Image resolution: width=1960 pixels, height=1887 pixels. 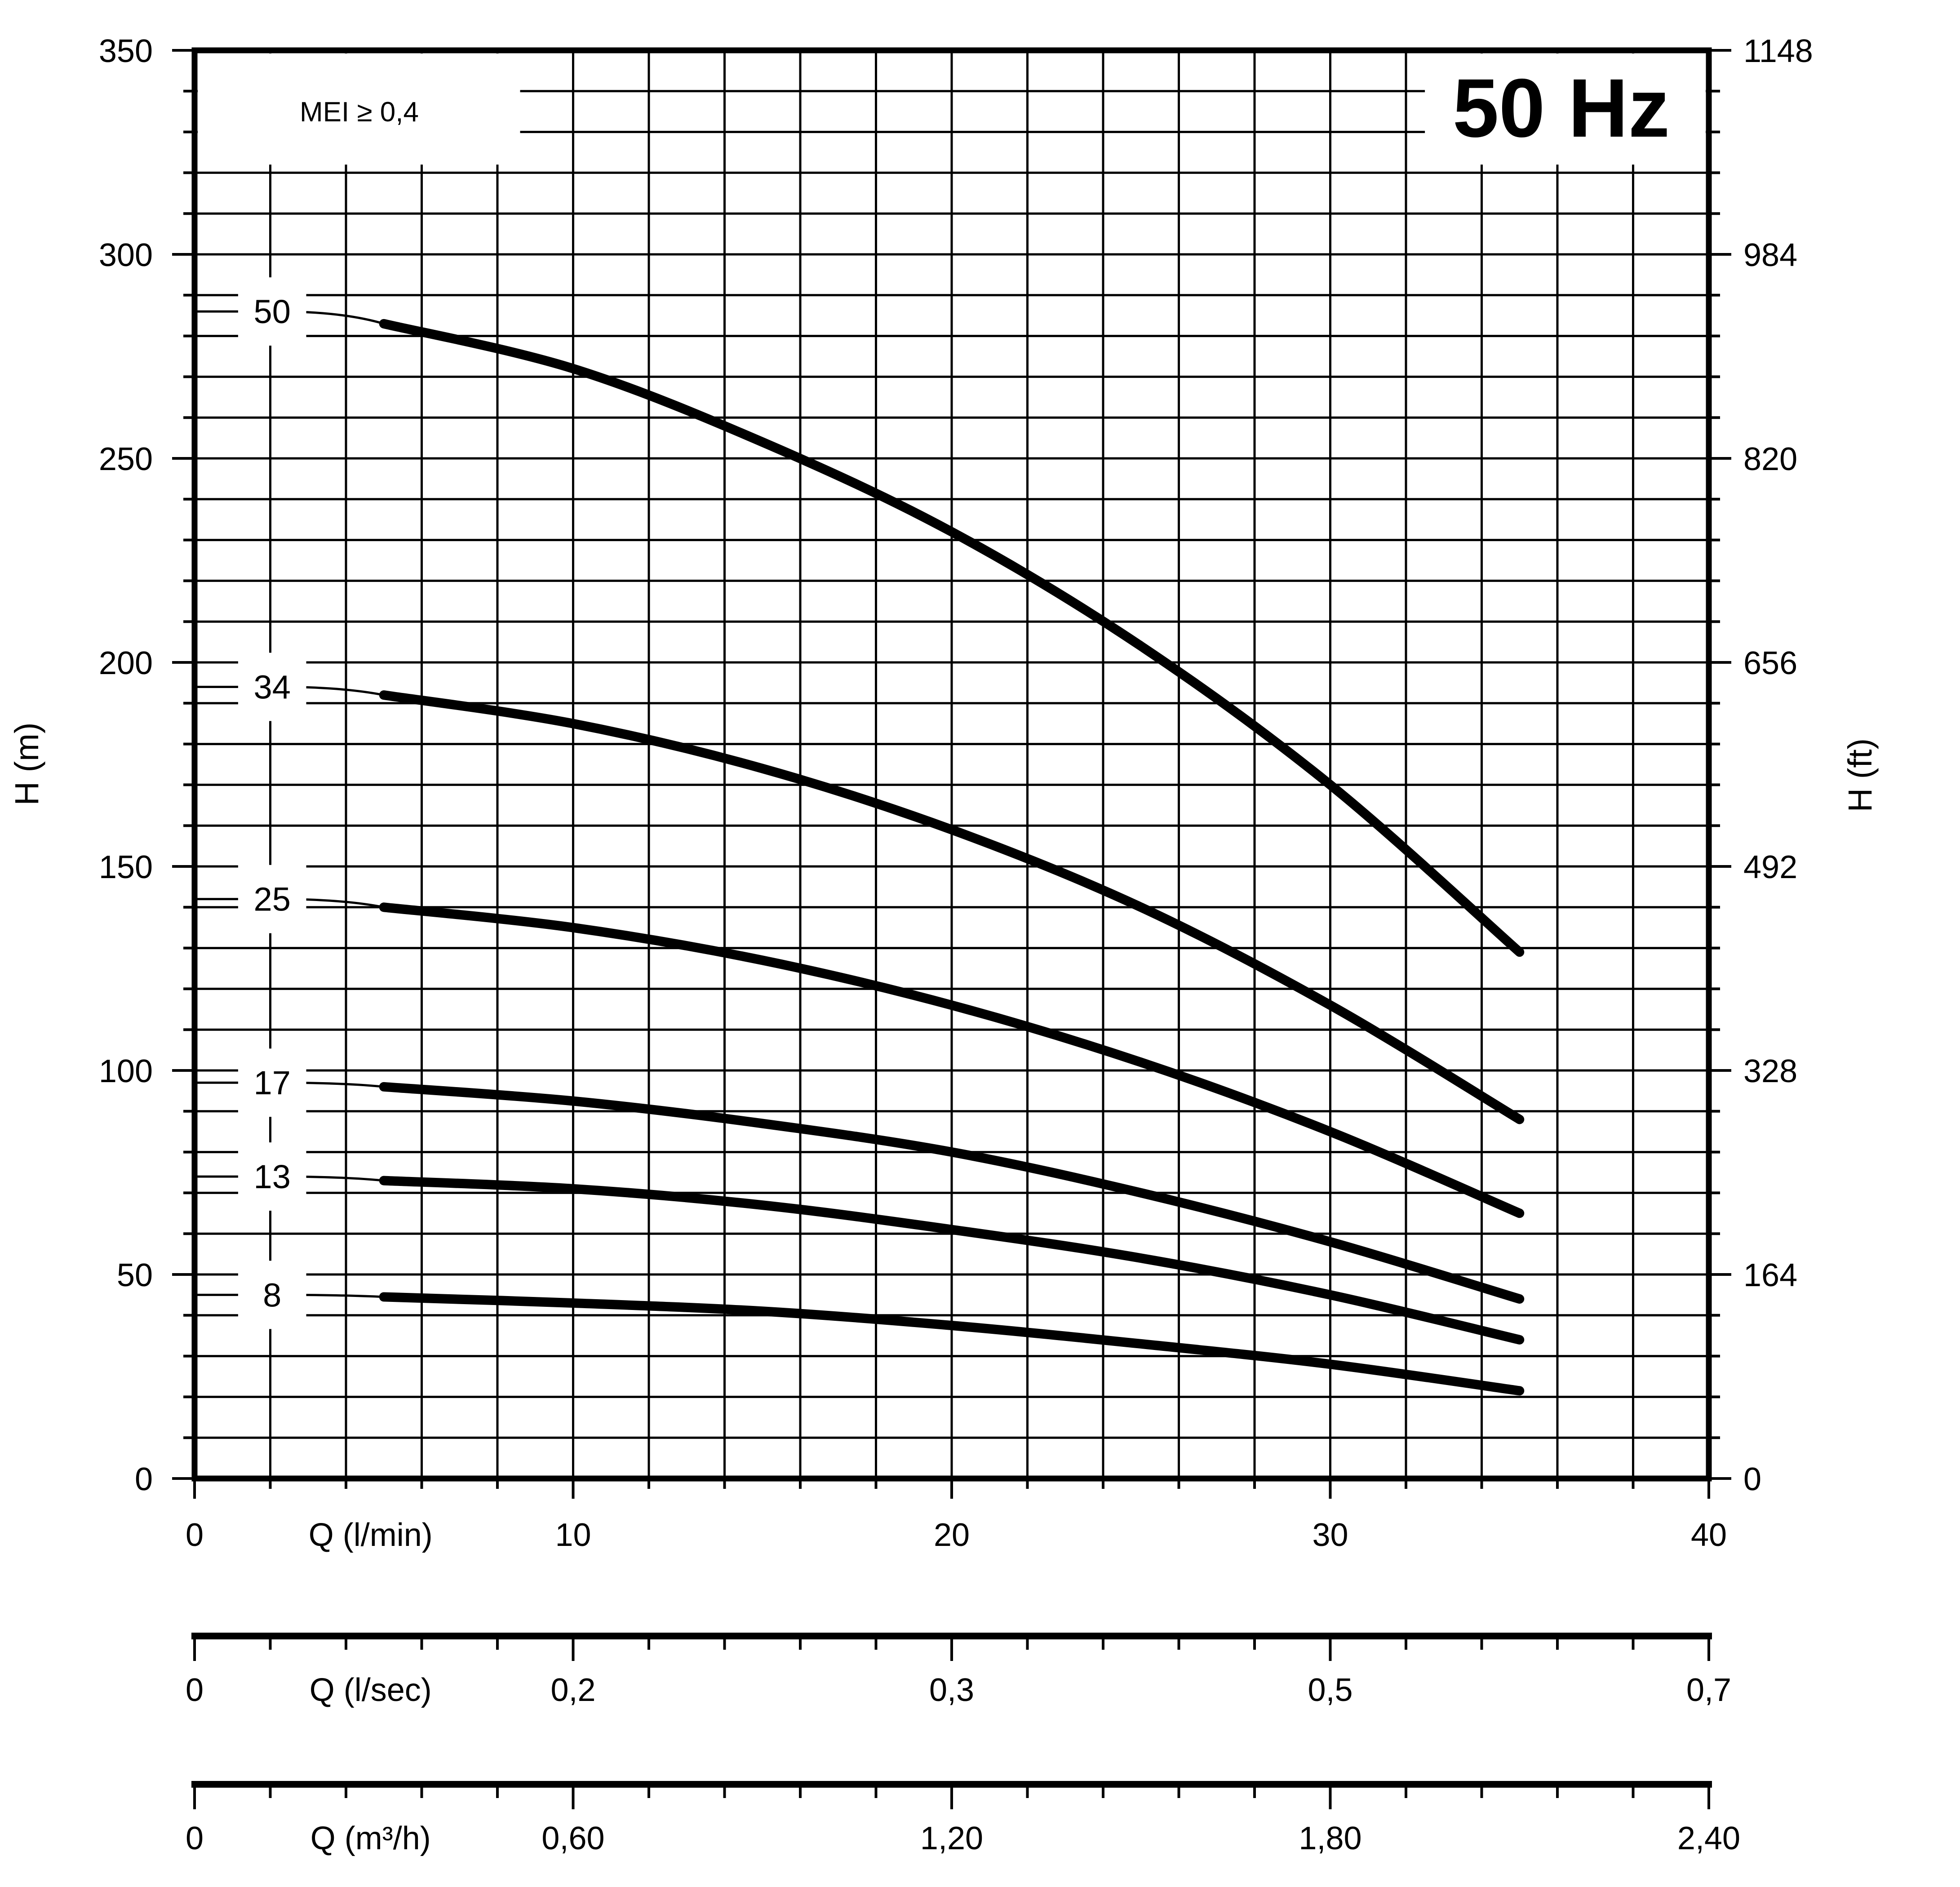 I want to click on bottom-axis-tick-label: 10, so click(x=573, y=1535).